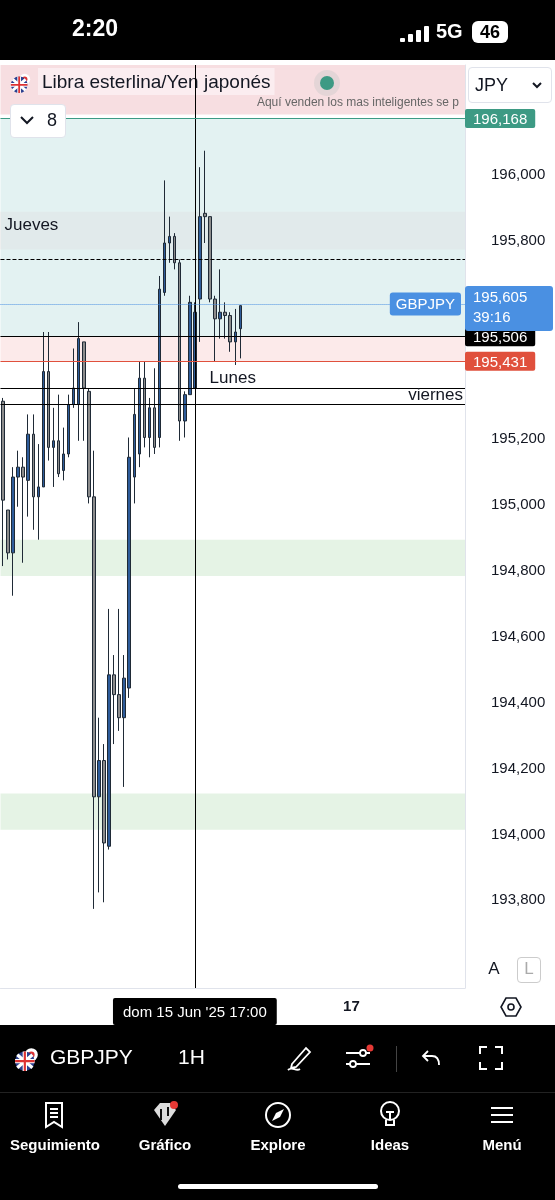 Image resolution: width=555 pixels, height=1200 pixels. I want to click on x-tick-label: 17, so click(351, 1005).